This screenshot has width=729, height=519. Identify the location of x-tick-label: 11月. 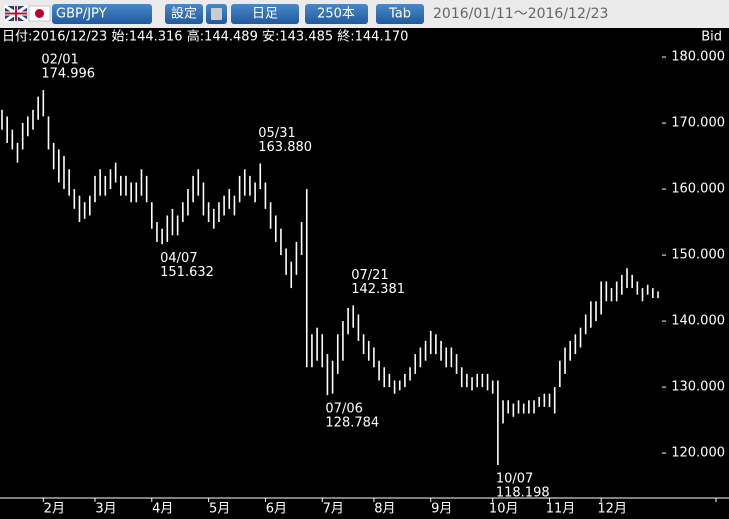
(561, 509).